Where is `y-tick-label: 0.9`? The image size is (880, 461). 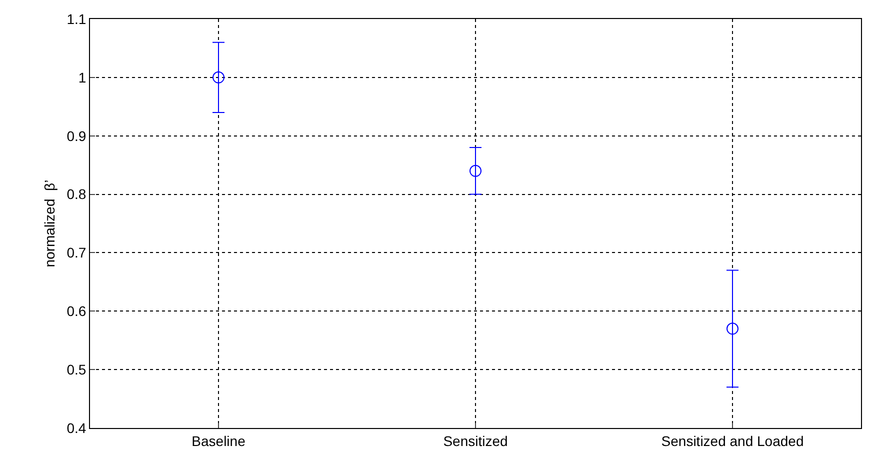
y-tick-label: 0.9 is located at coordinates (76, 136).